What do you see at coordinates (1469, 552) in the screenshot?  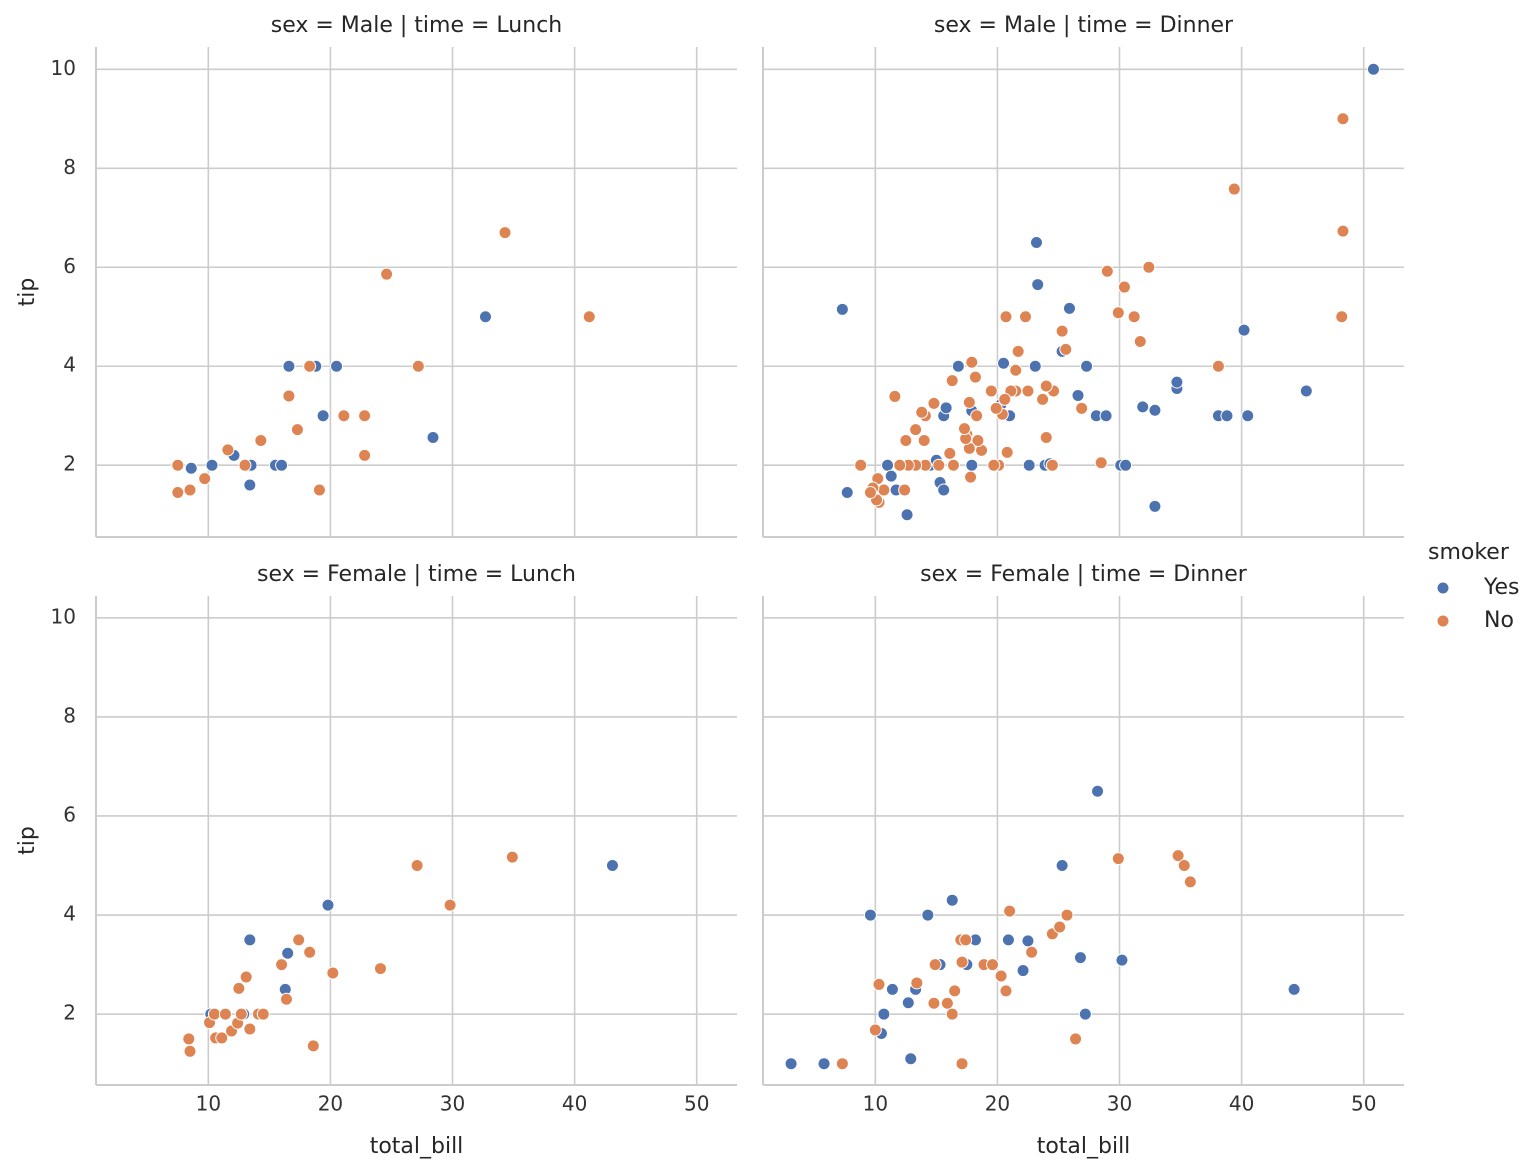 I see `legend-title: smoker` at bounding box center [1469, 552].